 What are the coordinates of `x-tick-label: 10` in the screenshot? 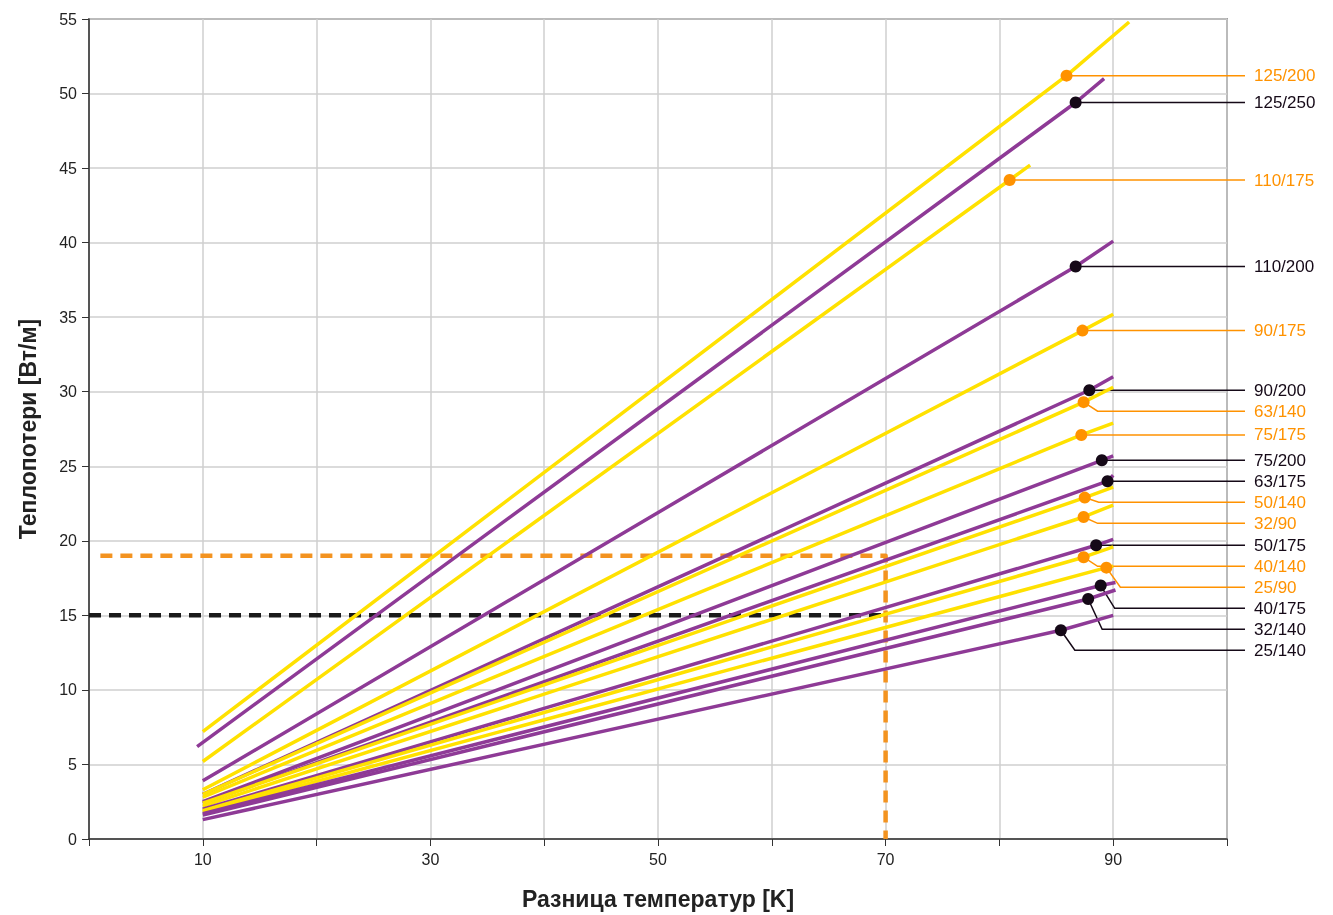 It's located at (202, 859).